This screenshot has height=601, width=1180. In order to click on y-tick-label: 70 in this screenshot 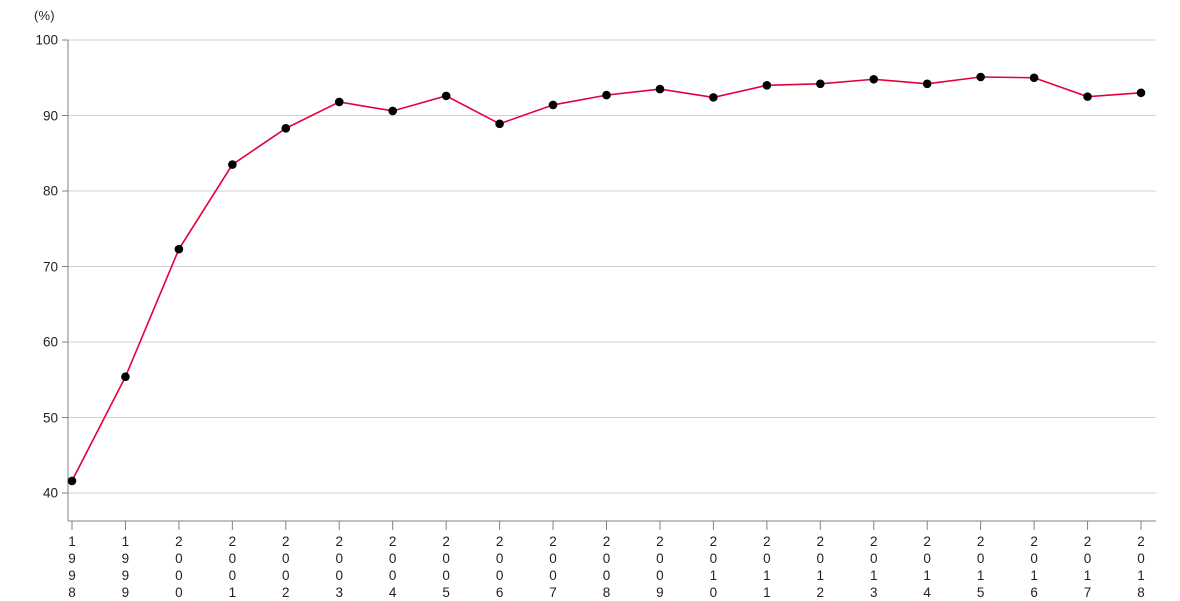, I will do `click(50, 266)`.